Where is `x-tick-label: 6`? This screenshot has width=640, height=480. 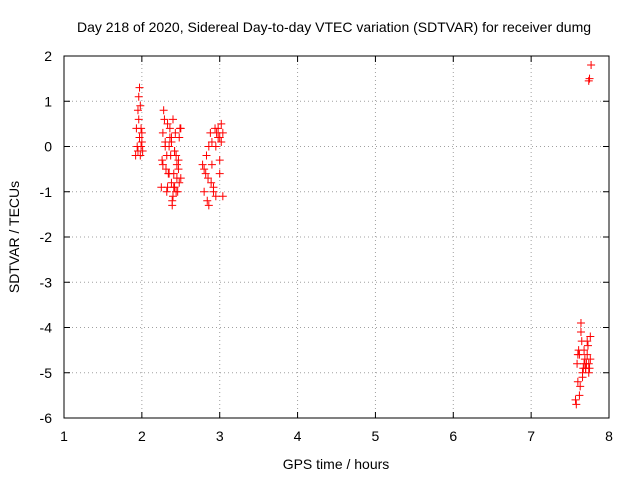
x-tick-label: 6 is located at coordinates (453, 436).